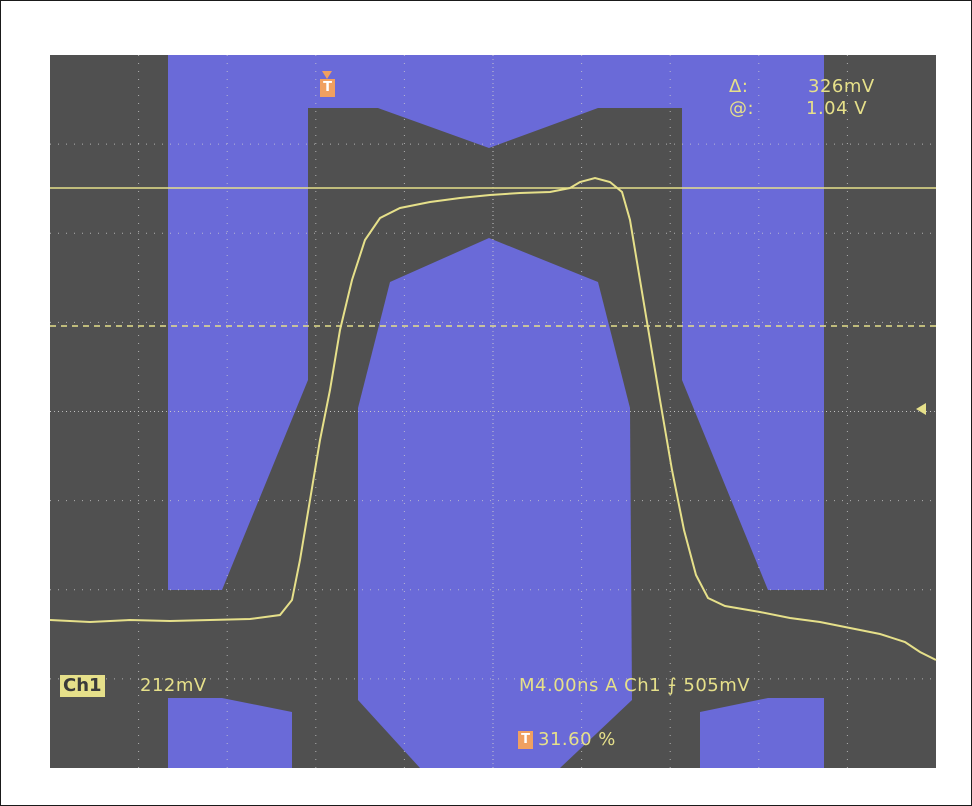  Describe the element at coordinates (173, 685) in the screenshot. I see `channel-scale: 212mV` at that location.